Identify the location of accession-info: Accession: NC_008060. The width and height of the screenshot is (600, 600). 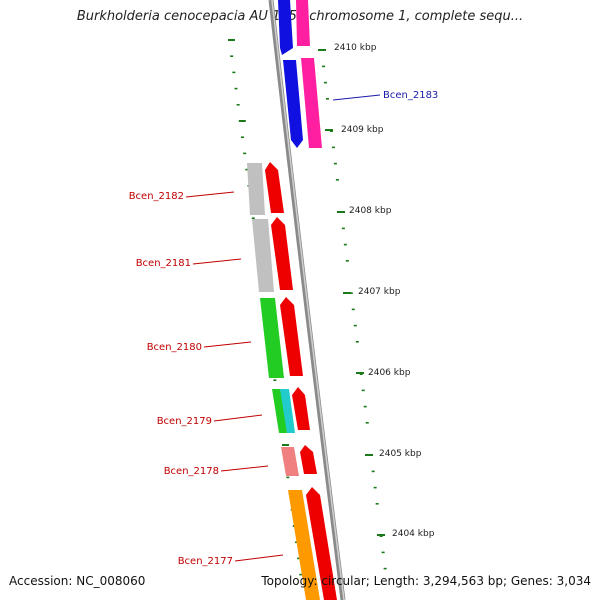
(77, 581).